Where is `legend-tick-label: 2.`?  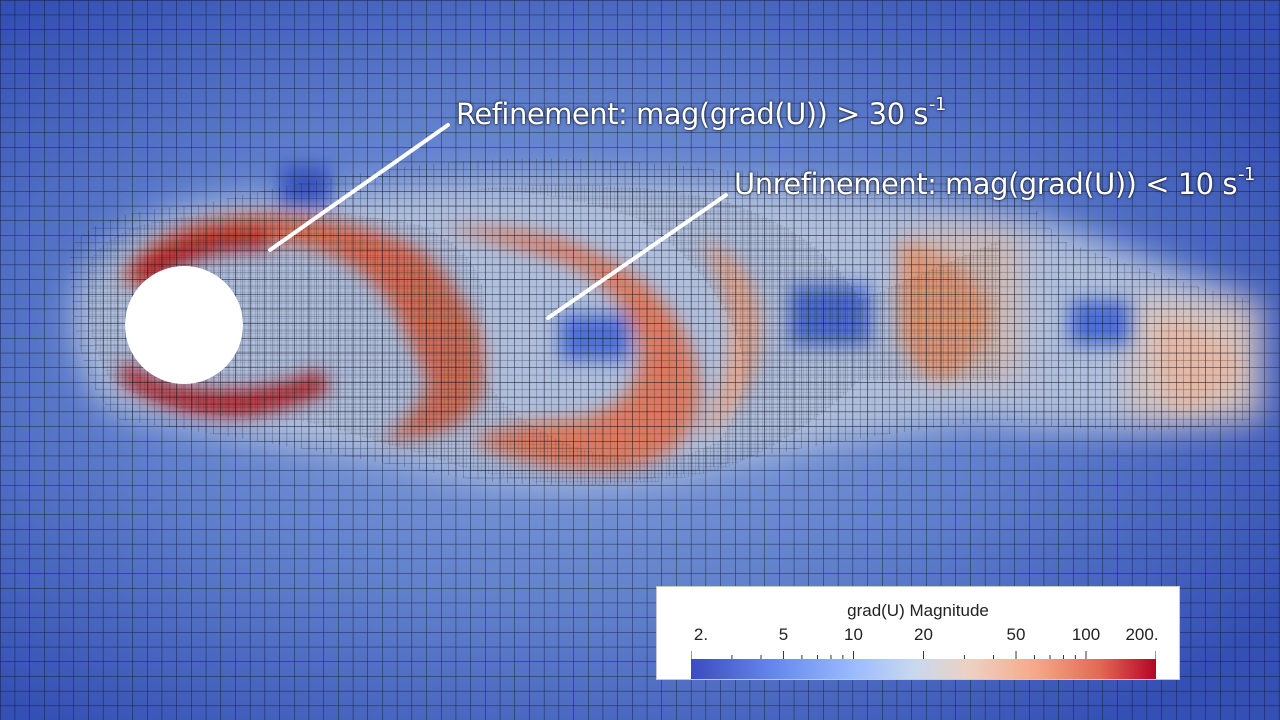
legend-tick-label: 2. is located at coordinates (701, 634).